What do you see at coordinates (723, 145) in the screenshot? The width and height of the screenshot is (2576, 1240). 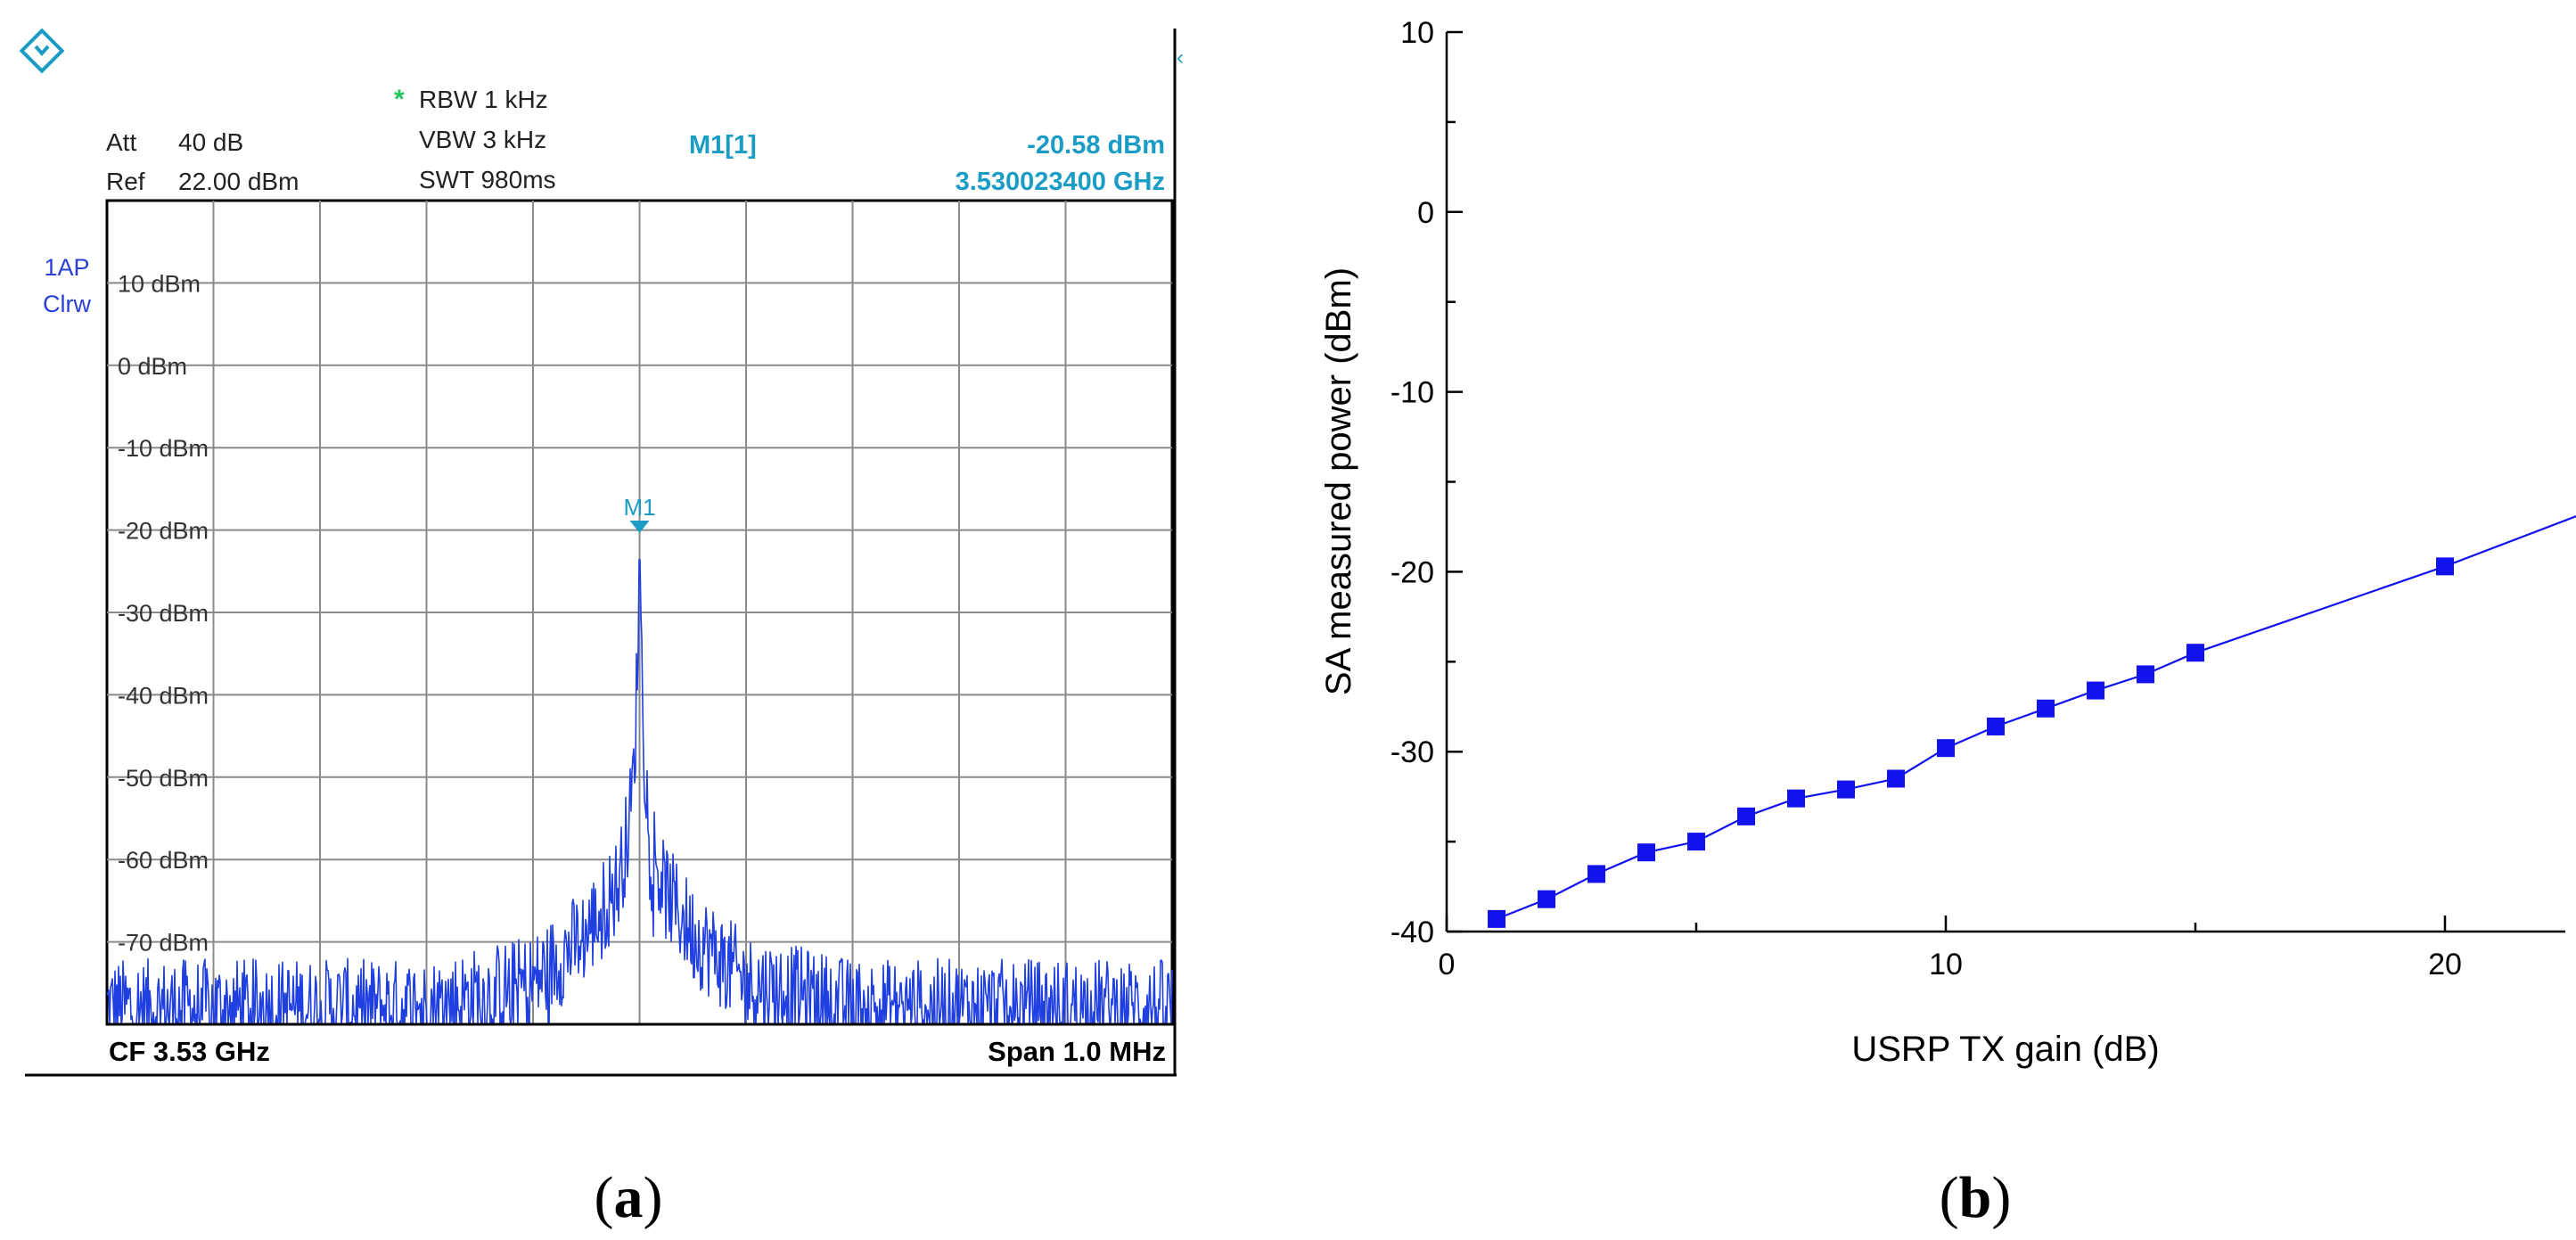 I see `marker-name: M1[1]` at bounding box center [723, 145].